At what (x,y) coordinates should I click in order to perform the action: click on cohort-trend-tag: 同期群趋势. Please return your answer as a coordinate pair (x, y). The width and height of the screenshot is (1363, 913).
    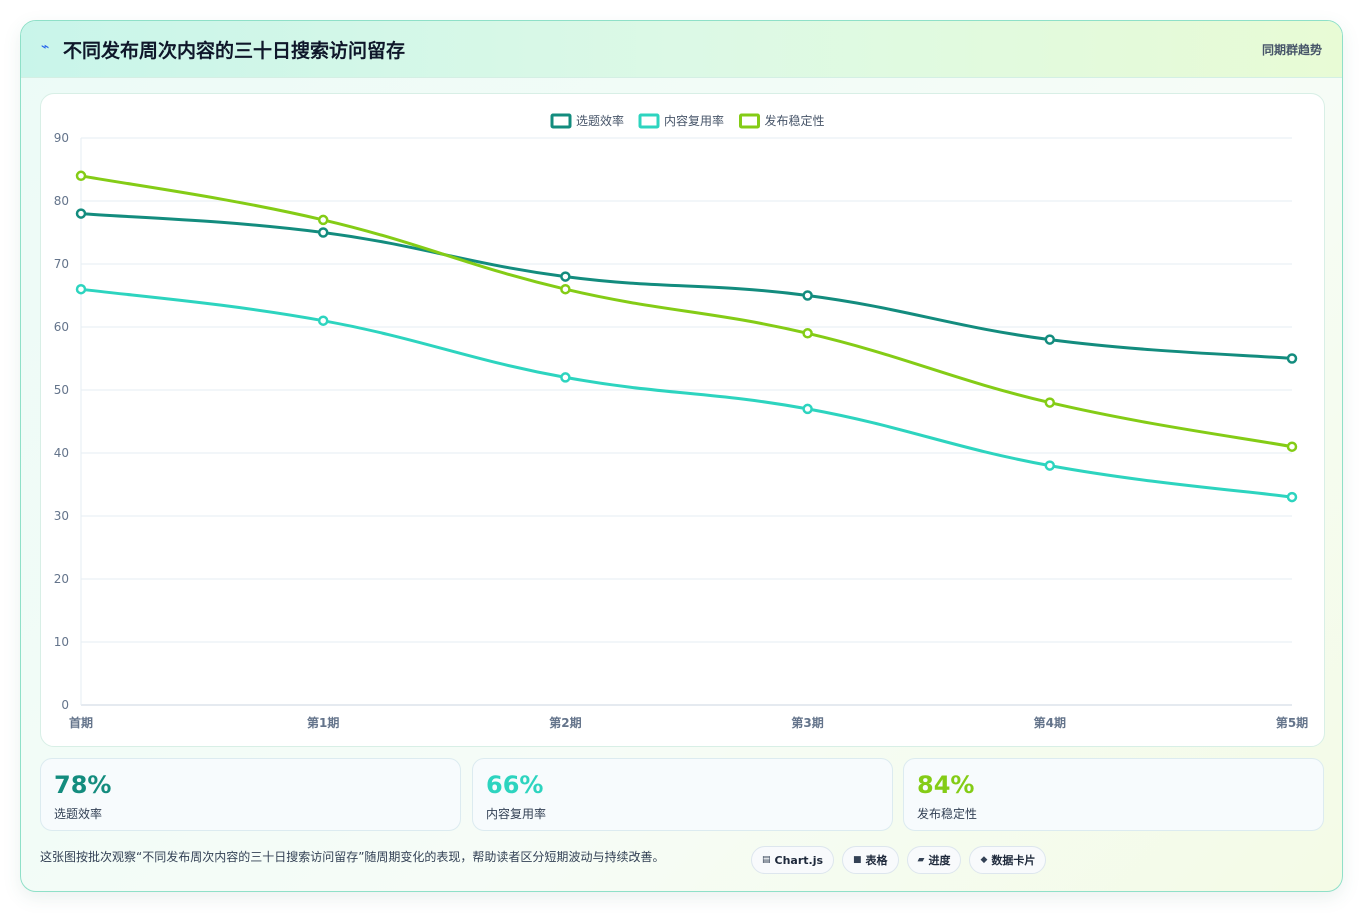
    Looking at the image, I should click on (1291, 50).